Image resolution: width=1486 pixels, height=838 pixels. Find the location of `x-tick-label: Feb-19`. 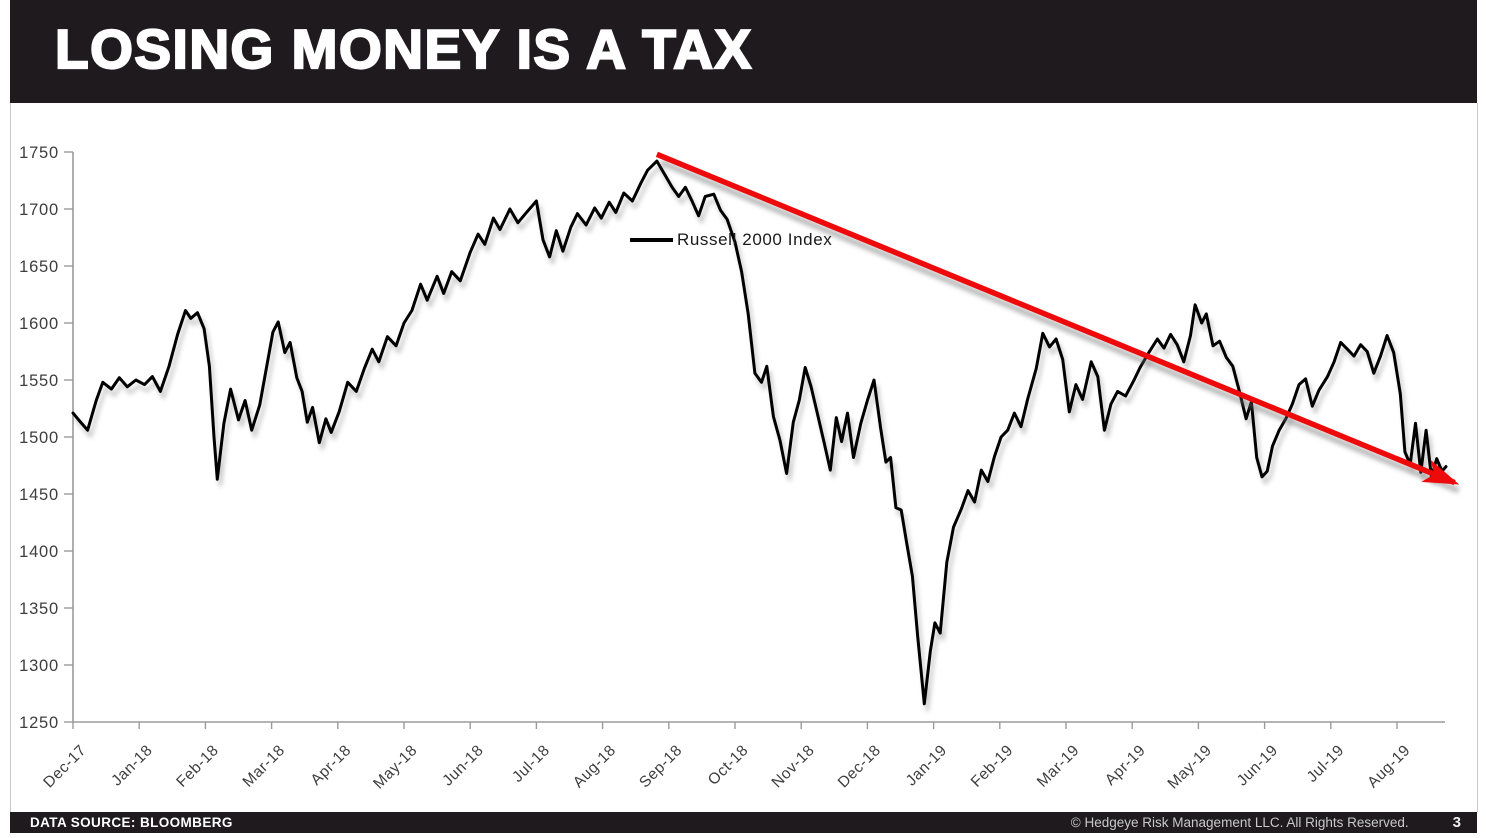

x-tick-label: Feb-19 is located at coordinates (992, 766).